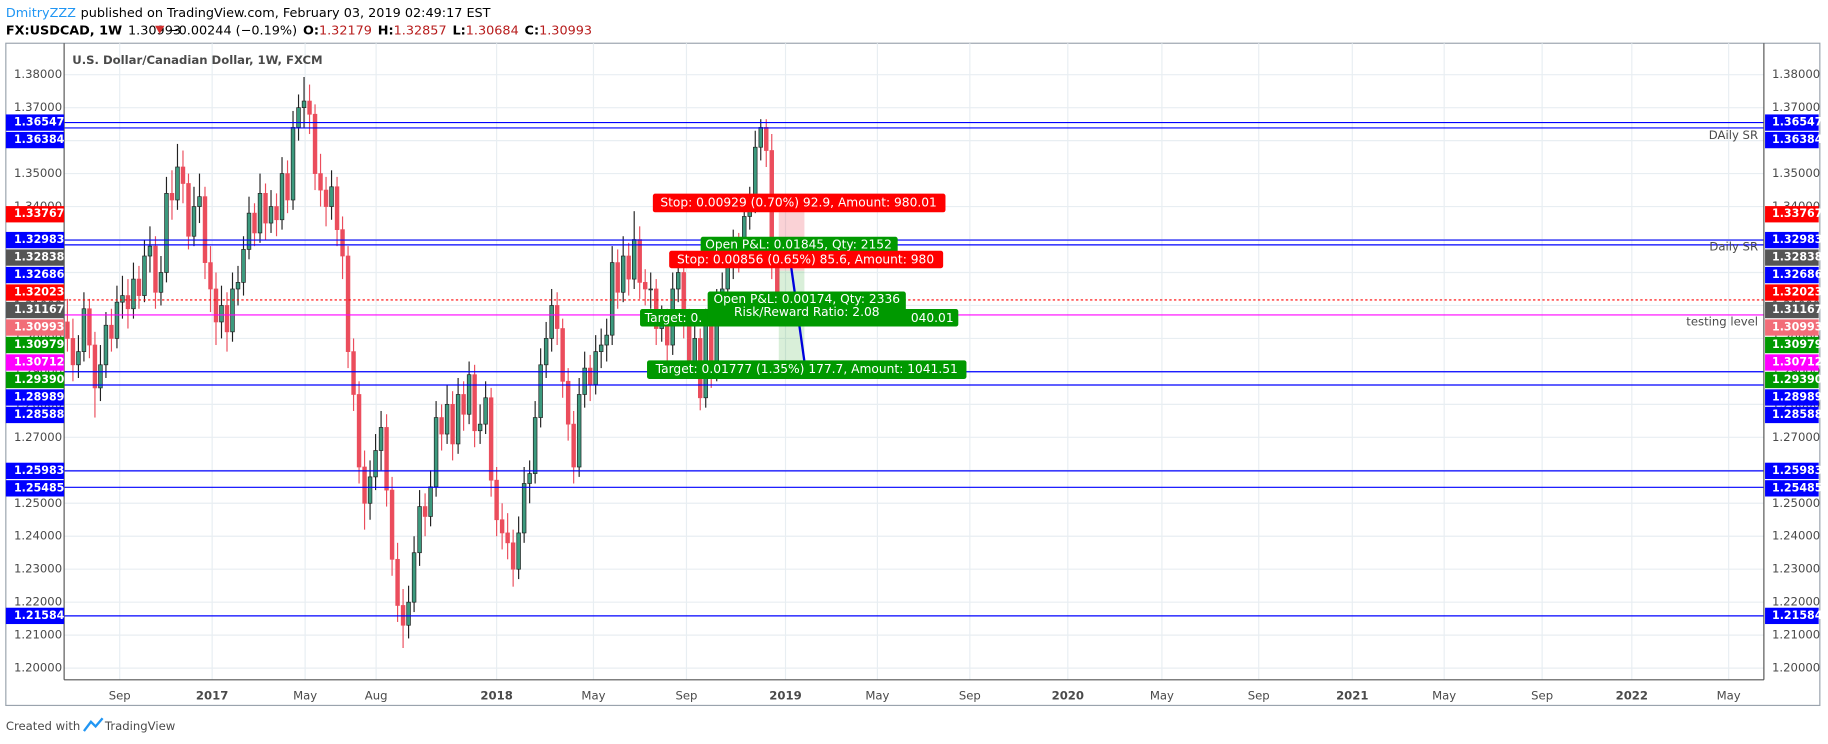 This screenshot has width=1828, height=744. What do you see at coordinates (39, 470) in the screenshot?
I see `price-label: 1.25983` at bounding box center [39, 470].